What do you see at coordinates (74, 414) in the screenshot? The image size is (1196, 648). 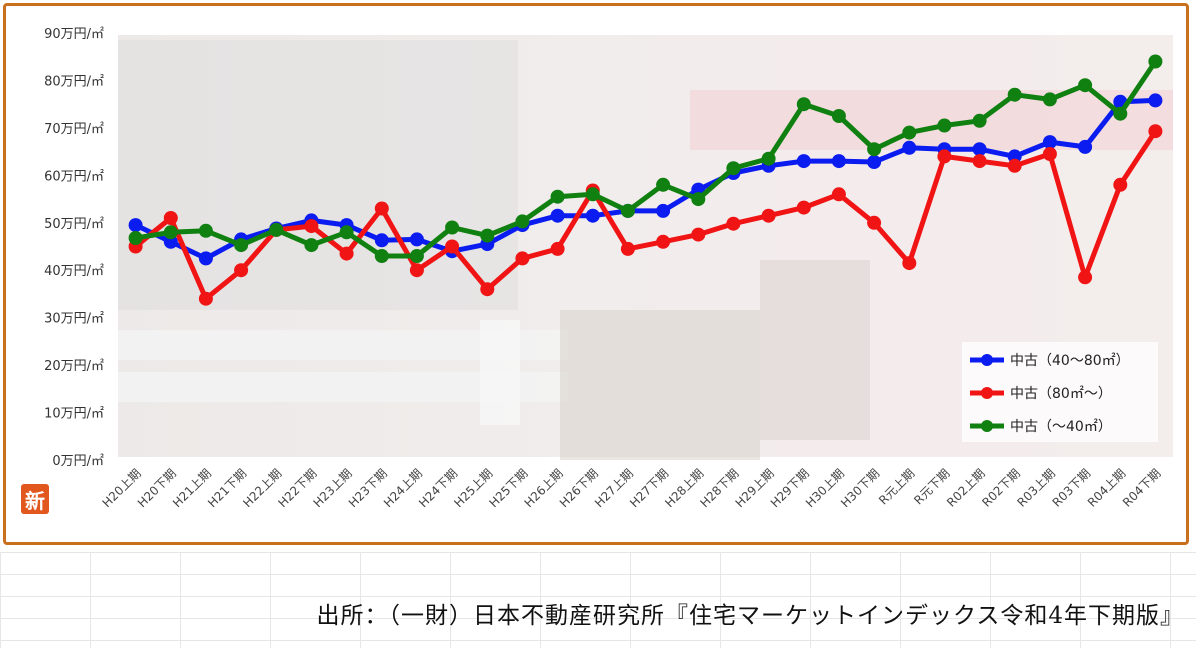 I see `y-tick-label: 10万円/㎡` at bounding box center [74, 414].